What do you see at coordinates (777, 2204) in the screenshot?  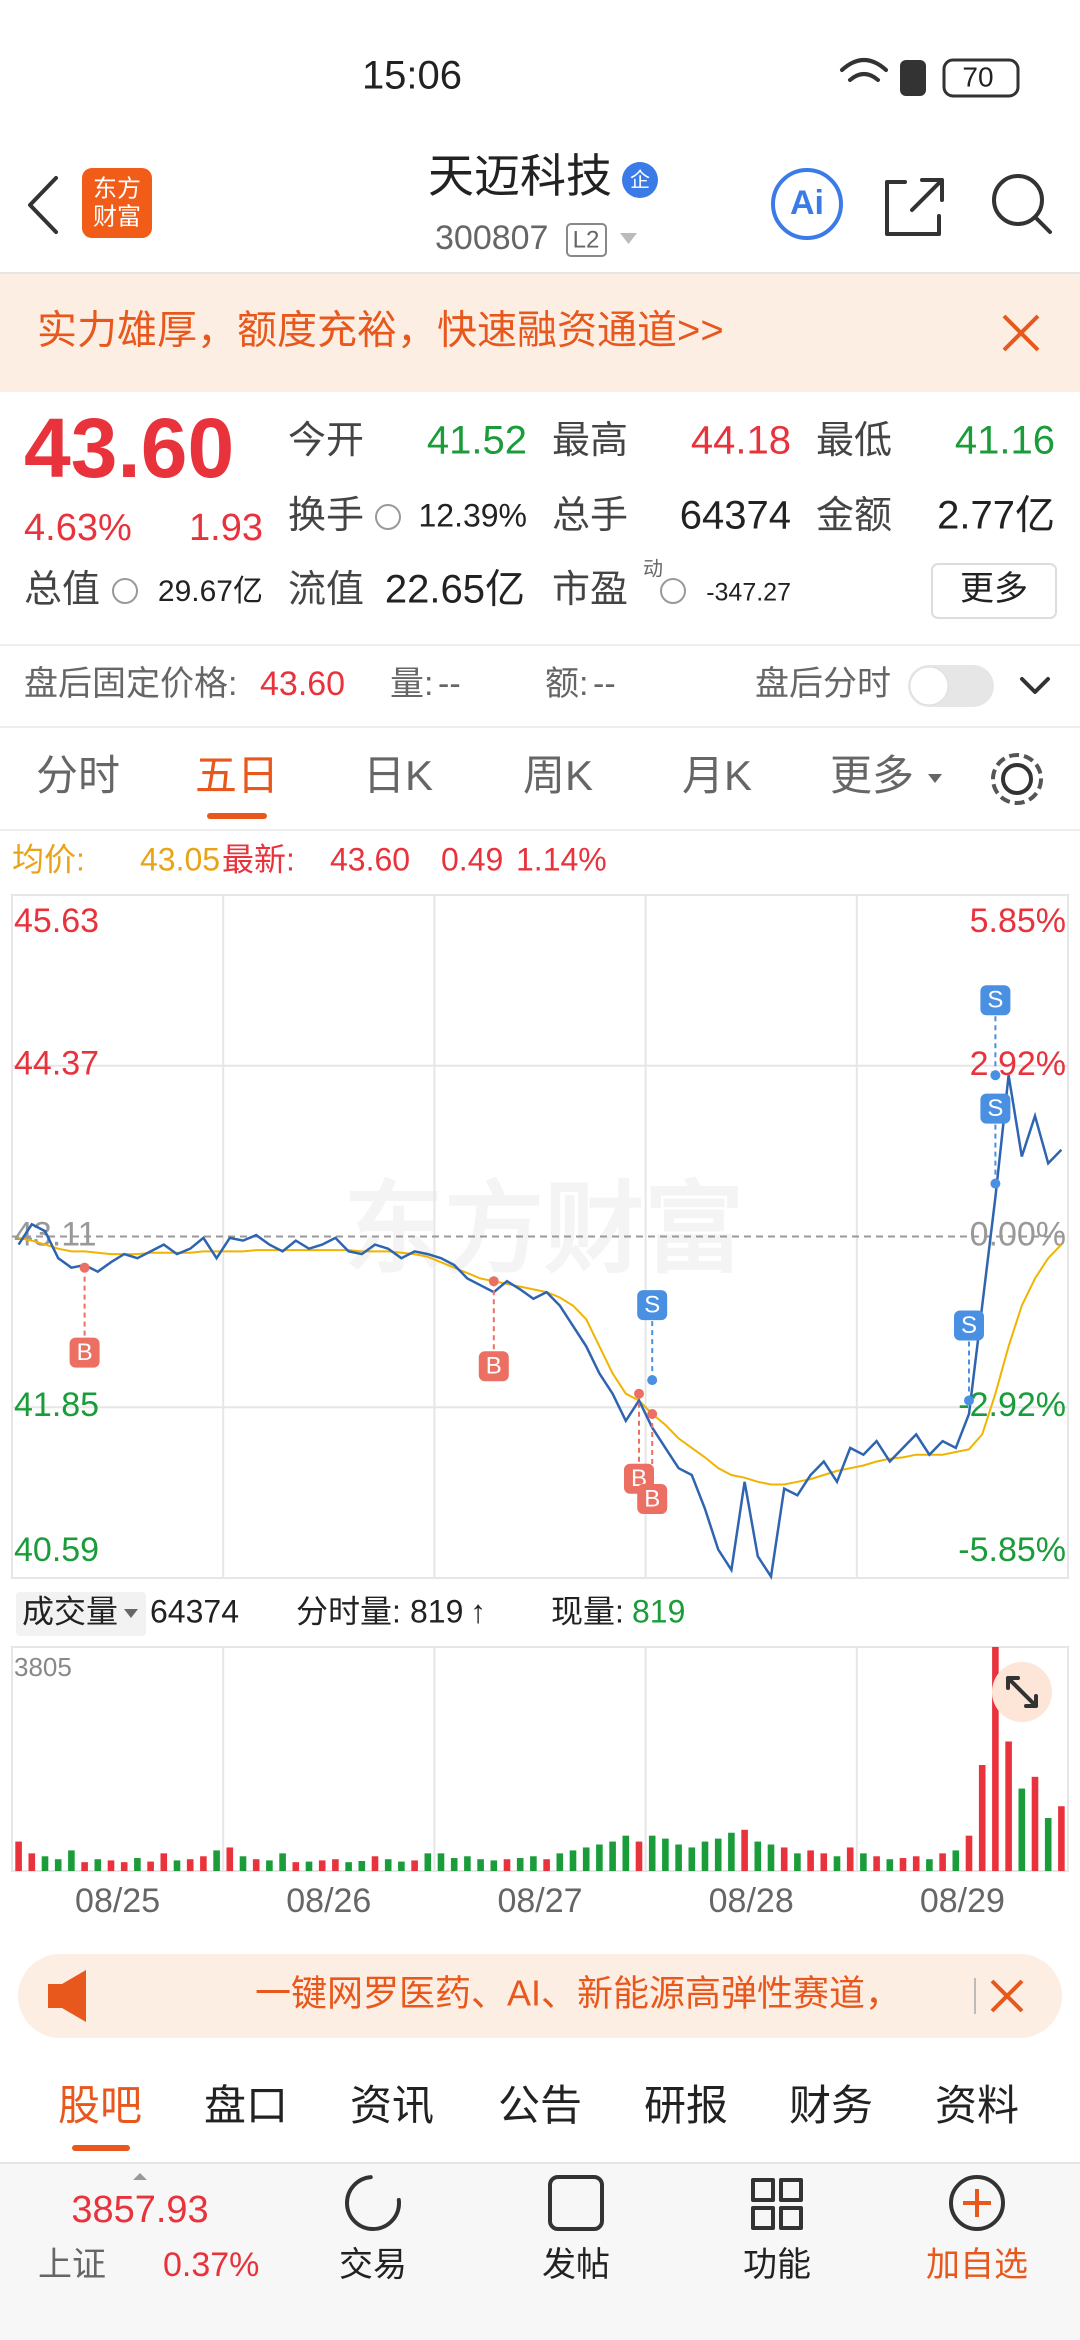 I see `function-icon` at bounding box center [777, 2204].